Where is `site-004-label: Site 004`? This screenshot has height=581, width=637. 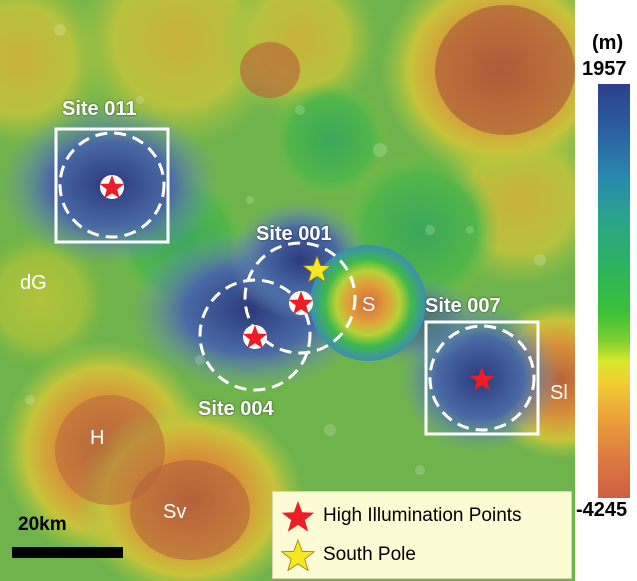 site-004-label: Site 004 is located at coordinates (236, 409).